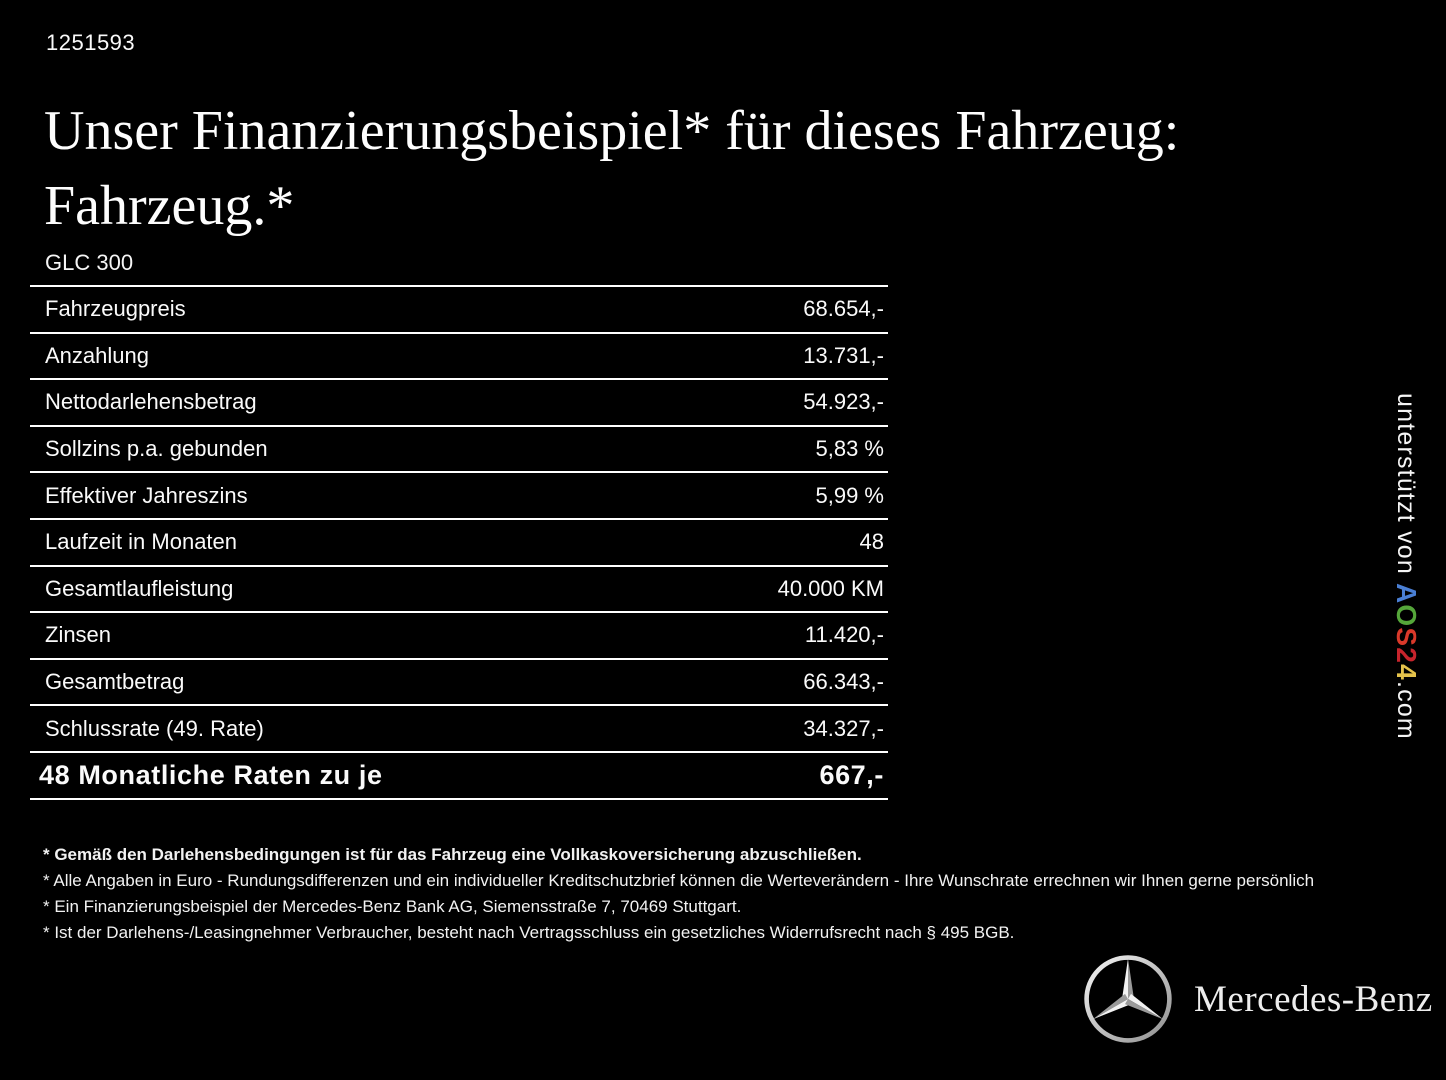  I want to click on document-id: 1251593, so click(91, 42).